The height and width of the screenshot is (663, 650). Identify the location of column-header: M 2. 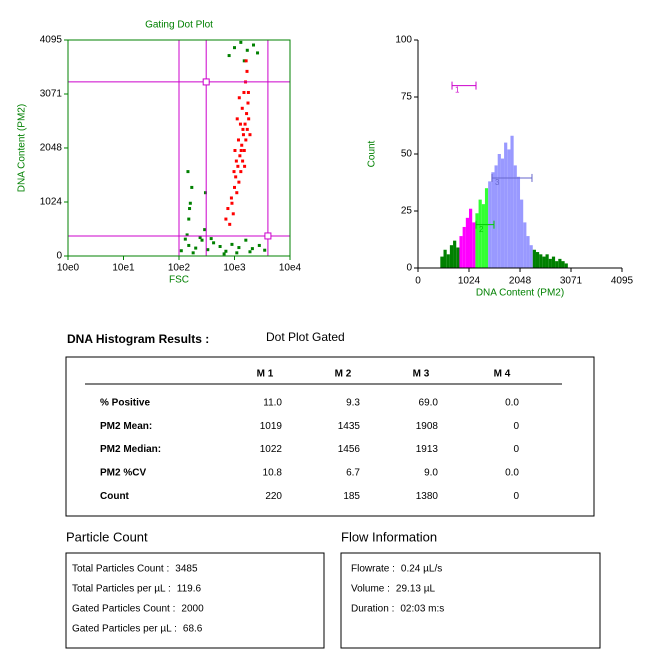
(343, 374).